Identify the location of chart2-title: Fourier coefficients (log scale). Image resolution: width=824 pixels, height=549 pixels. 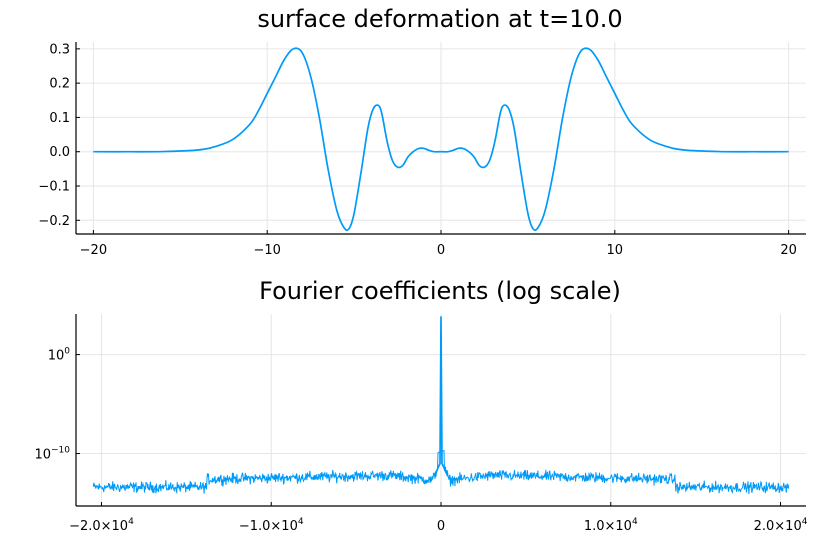
(440, 291).